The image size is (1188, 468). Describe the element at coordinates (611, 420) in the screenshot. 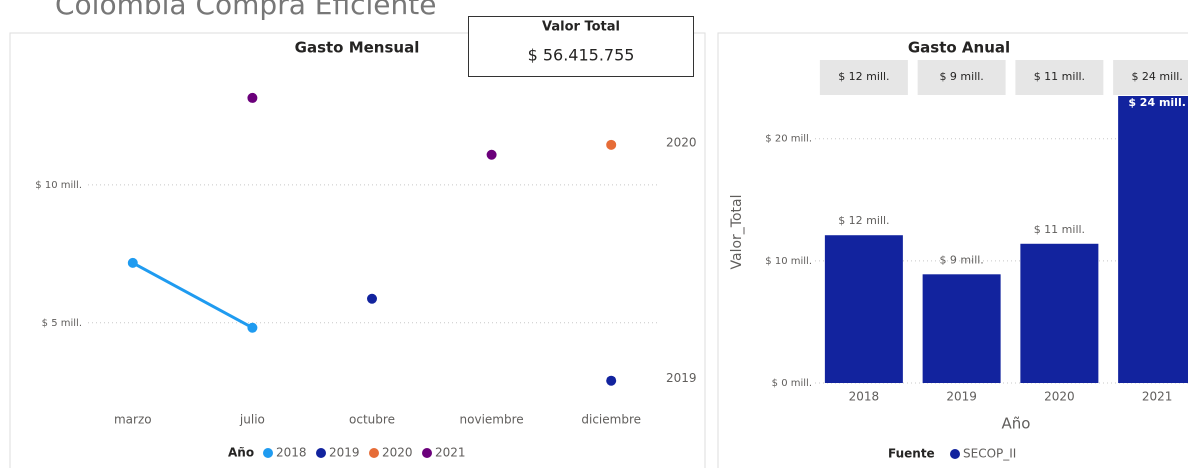

I see `x-tick-label: diciembre` at that location.